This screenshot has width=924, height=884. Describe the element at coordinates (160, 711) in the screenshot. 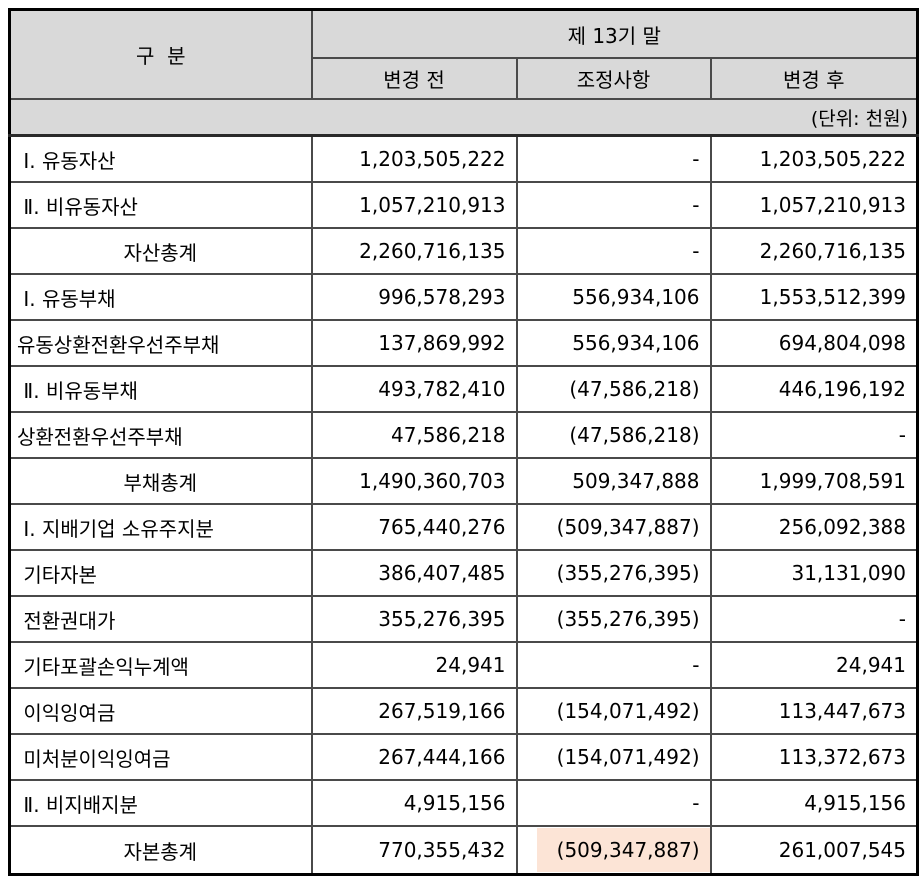

I see `row-label-cell: 이익잉여금` at that location.